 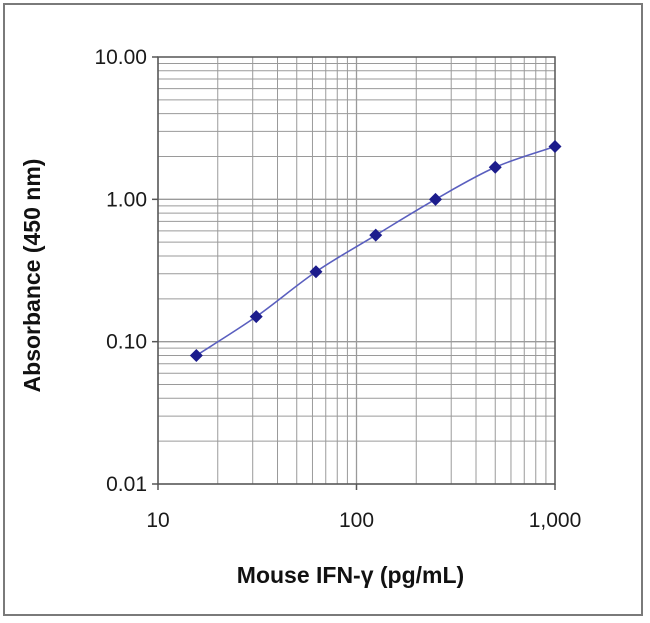 What do you see at coordinates (126, 199) in the screenshot?
I see `y-tick-label: 1.00` at bounding box center [126, 199].